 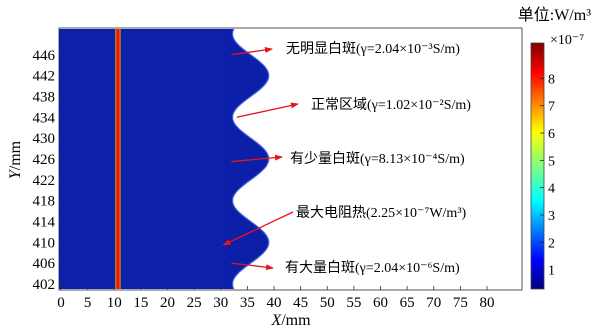 I want to click on x-tick-label: 0, so click(x=61, y=303).